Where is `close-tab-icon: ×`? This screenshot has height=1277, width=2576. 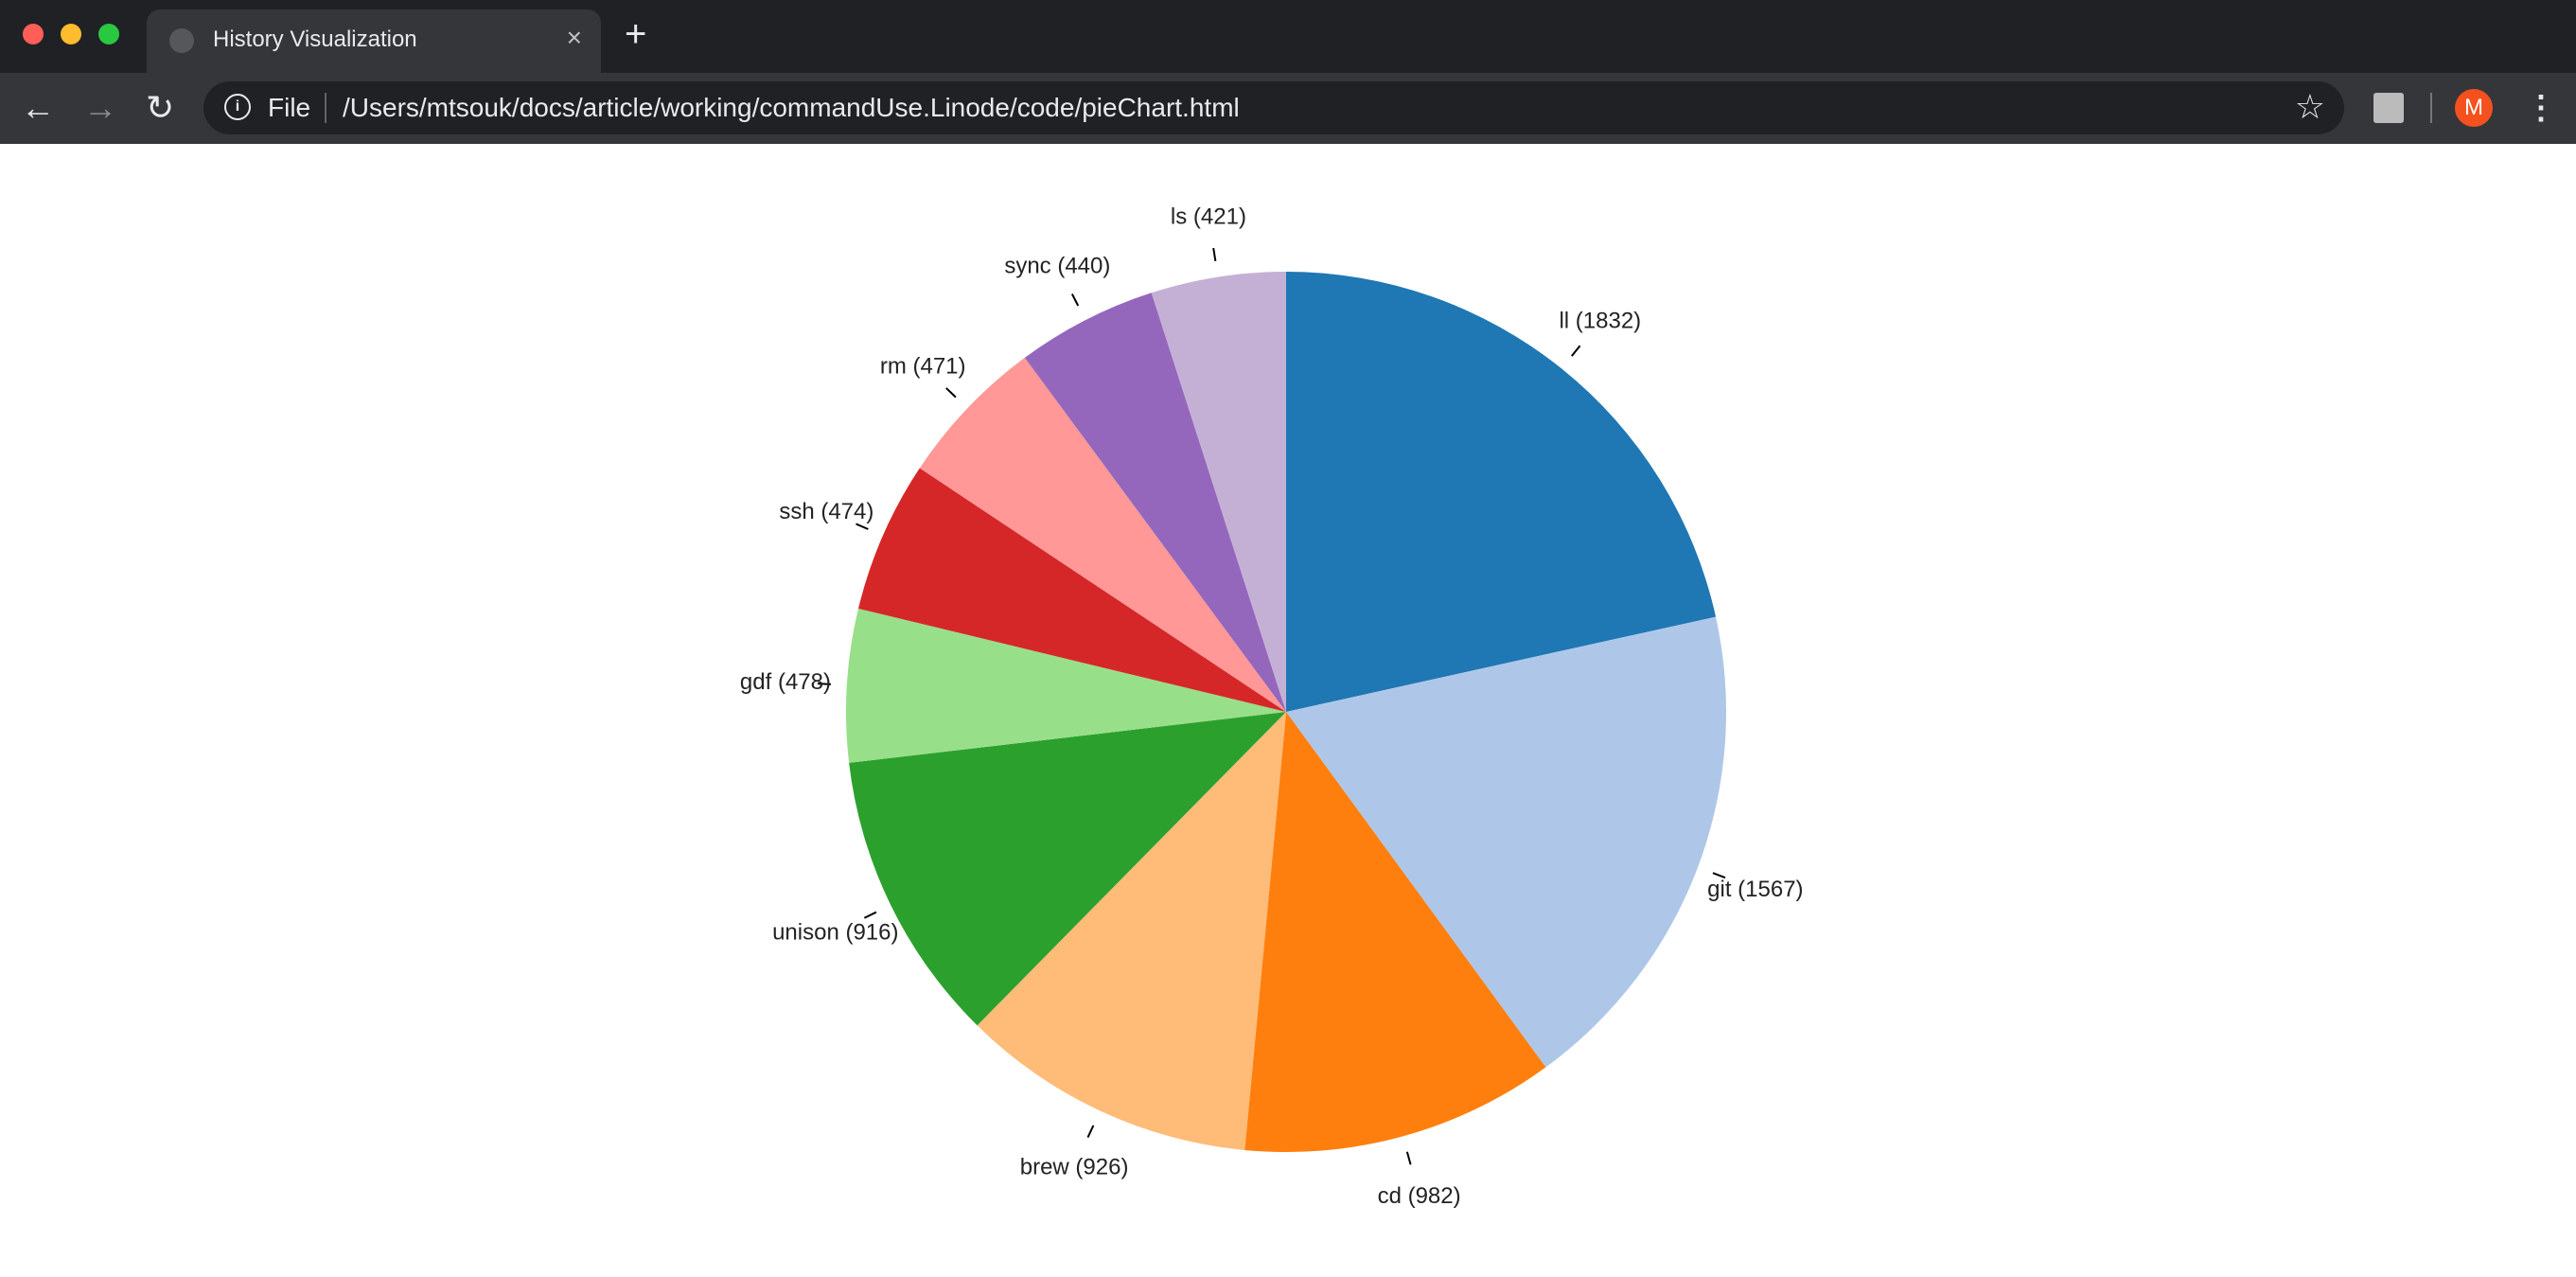
close-tab-icon: × is located at coordinates (574, 37).